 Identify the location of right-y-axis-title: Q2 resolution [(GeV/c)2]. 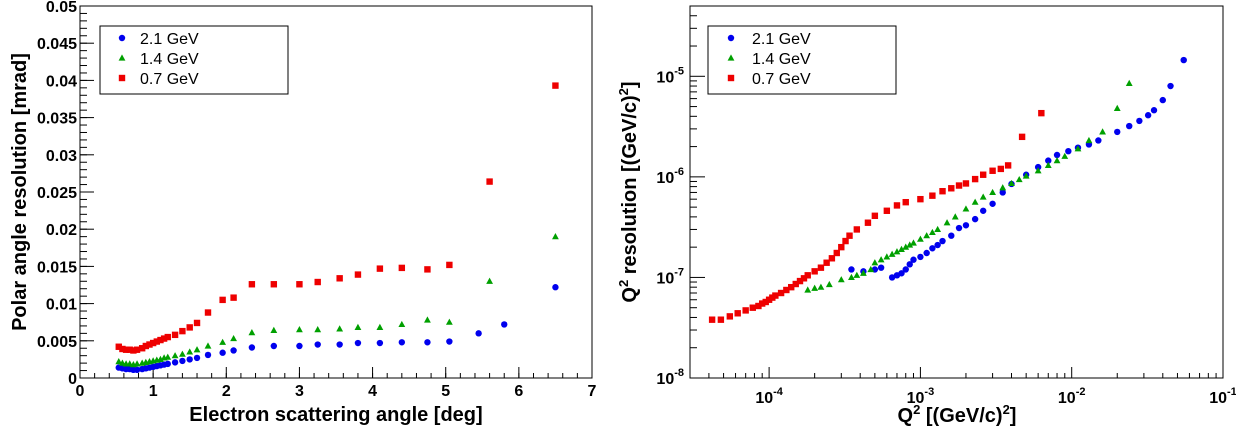
(628, 191).